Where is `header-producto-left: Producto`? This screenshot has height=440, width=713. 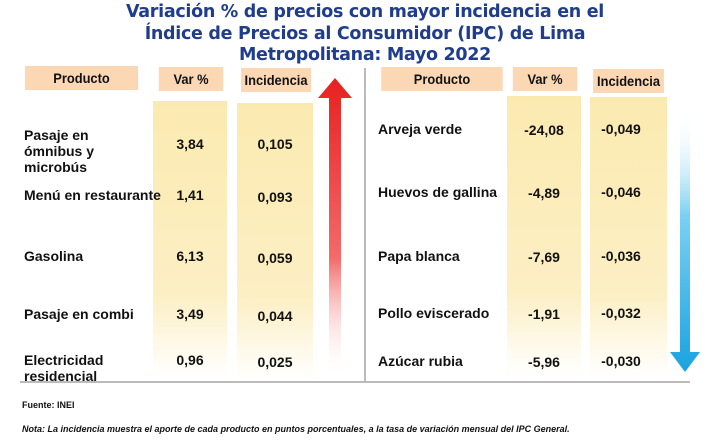
header-producto-left: Producto is located at coordinates (81, 78).